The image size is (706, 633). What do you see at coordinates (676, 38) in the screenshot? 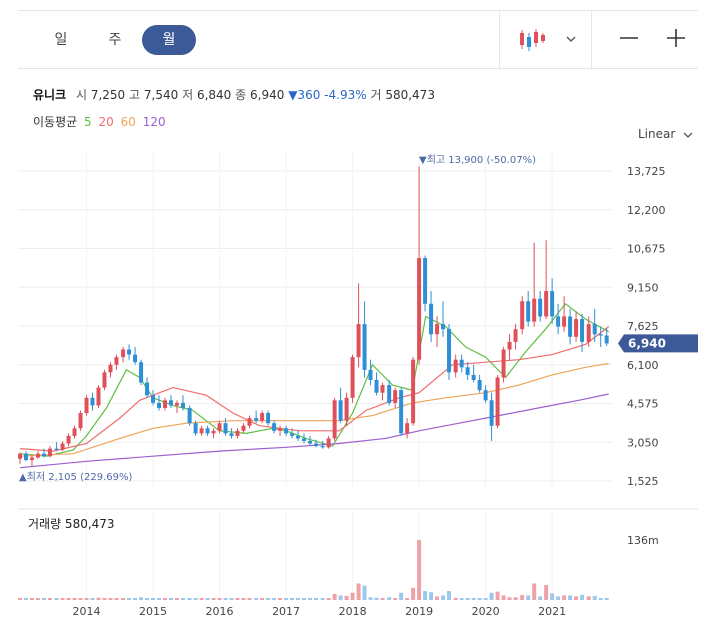
I see `zoom-in-button` at bounding box center [676, 38].